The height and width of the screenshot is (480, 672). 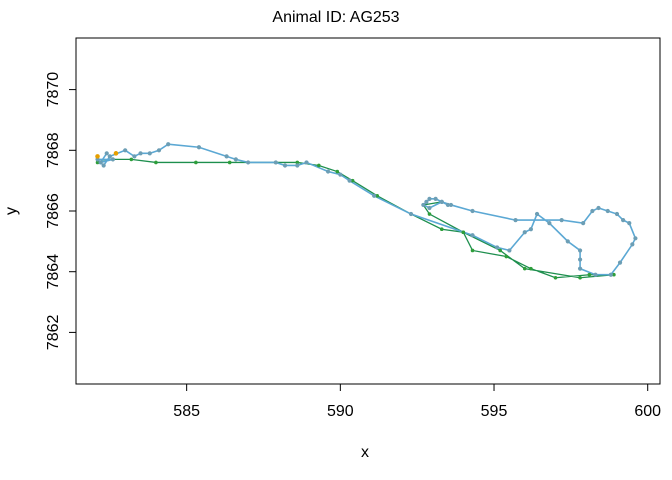 What do you see at coordinates (365, 452) in the screenshot?
I see `x-axis-title: x` at bounding box center [365, 452].